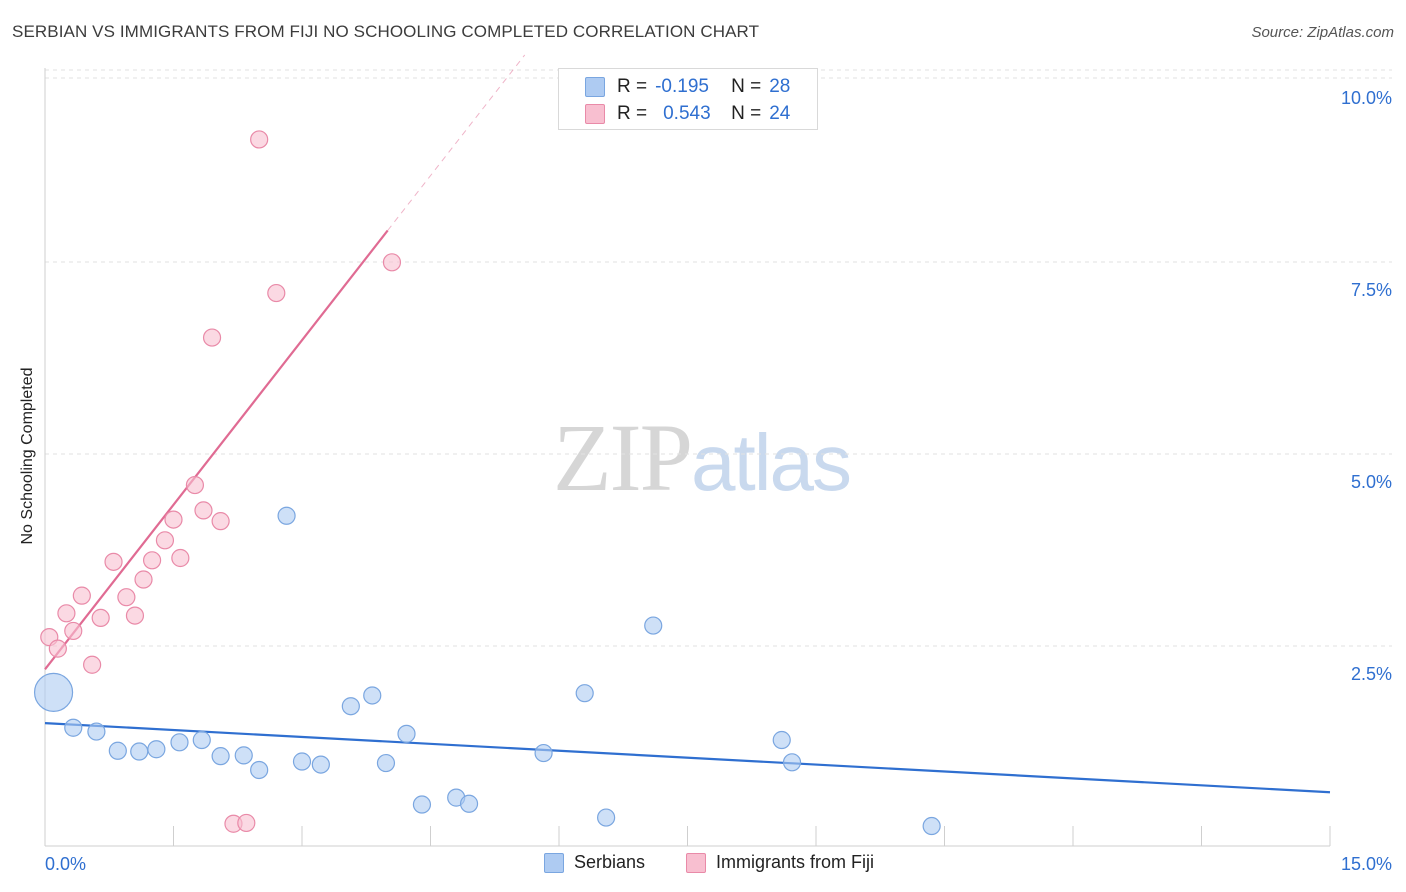  What do you see at coordinates (795, 862) in the screenshot?
I see `series-label-fiji: Immigrants from Fiji` at bounding box center [795, 862].